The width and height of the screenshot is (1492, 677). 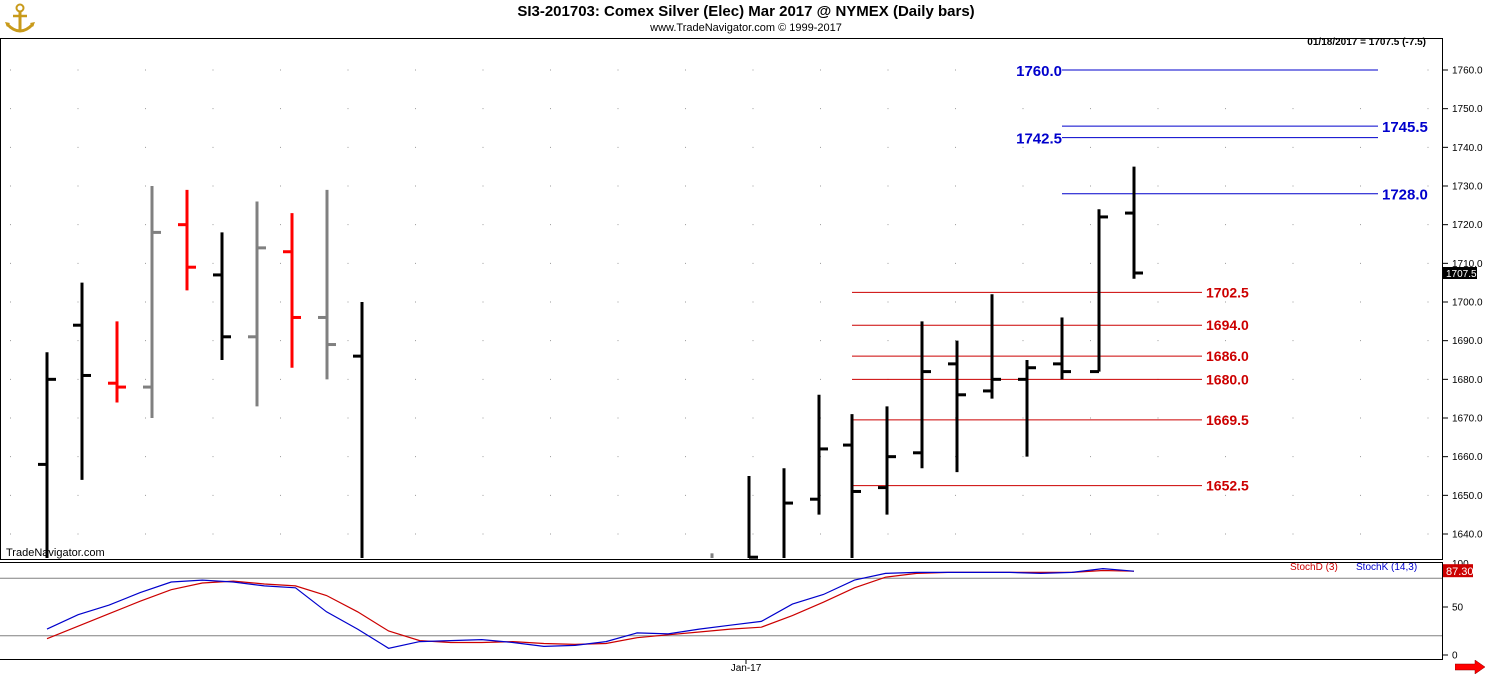 I want to click on axis-tick-label: 1650.0, so click(x=1467, y=496).